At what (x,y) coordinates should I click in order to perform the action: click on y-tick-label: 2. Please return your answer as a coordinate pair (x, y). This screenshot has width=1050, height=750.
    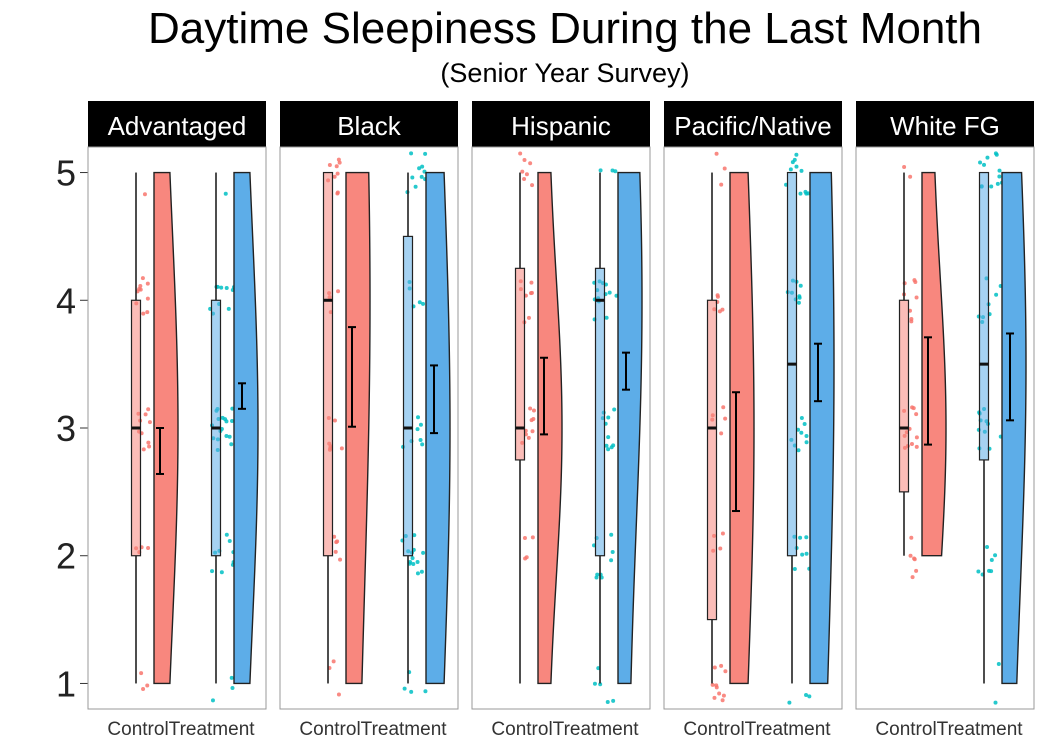
    Looking at the image, I should click on (66, 556).